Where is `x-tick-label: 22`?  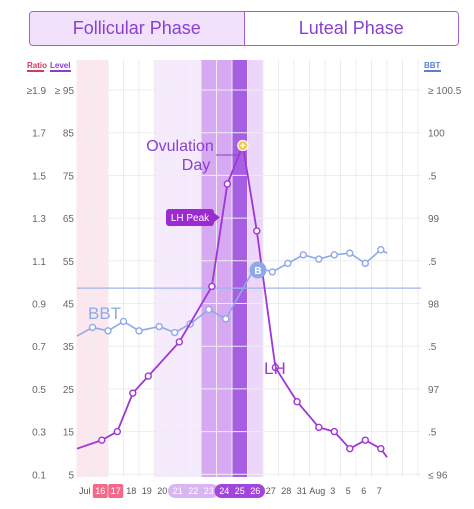 x-tick-label: 22 is located at coordinates (193, 491).